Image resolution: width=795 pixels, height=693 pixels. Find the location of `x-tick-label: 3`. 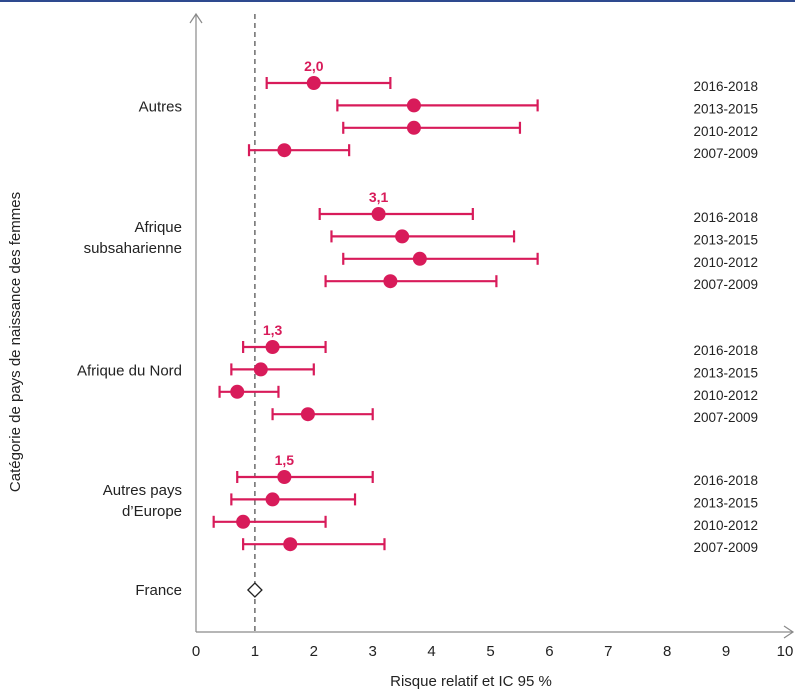

x-tick-label: 3 is located at coordinates (373, 651).